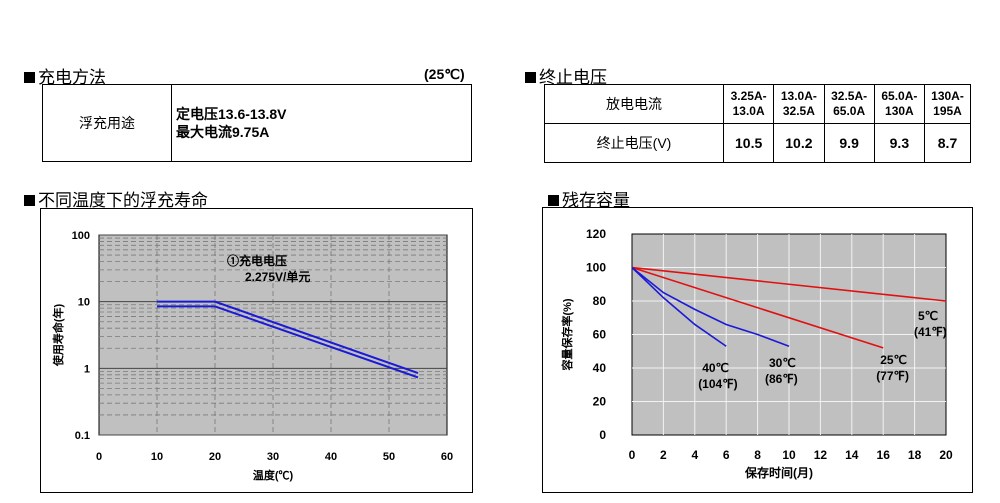 Image resolution: width=1000 pixels, height=503 pixels. I want to click on x-tick-label: 60, so click(447, 457).